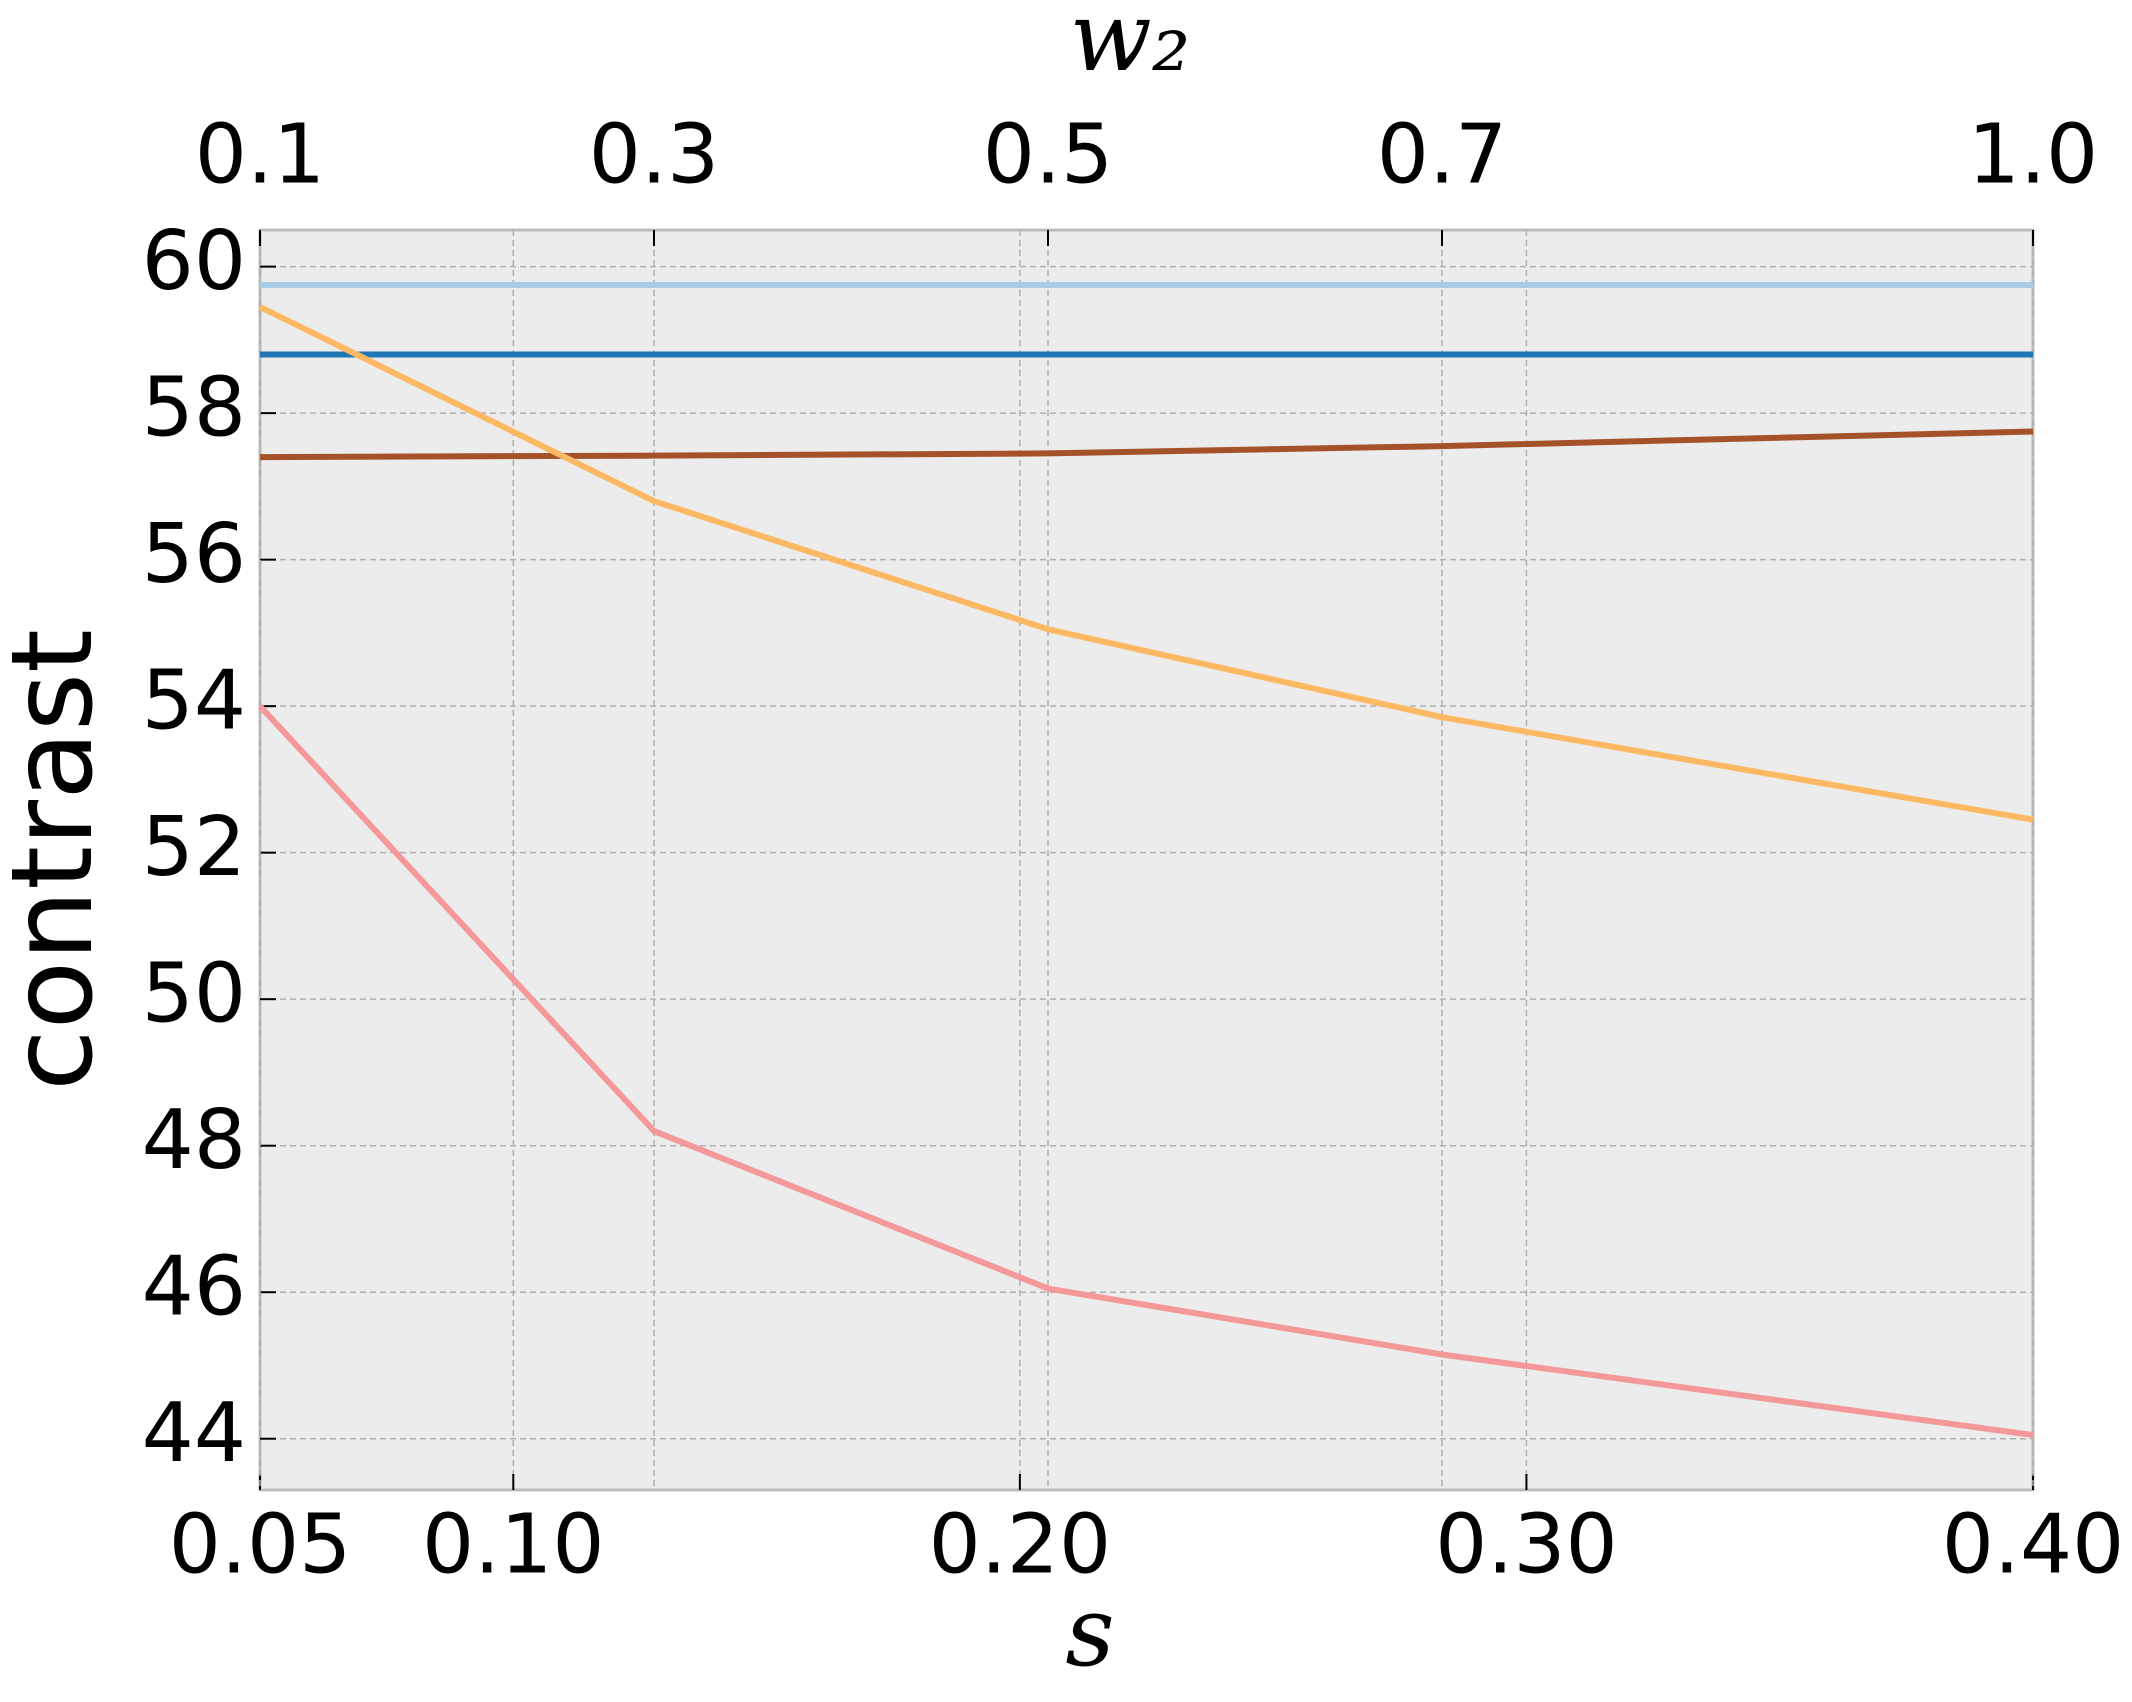  I want to click on y-tick-label: 60, so click(194, 261).